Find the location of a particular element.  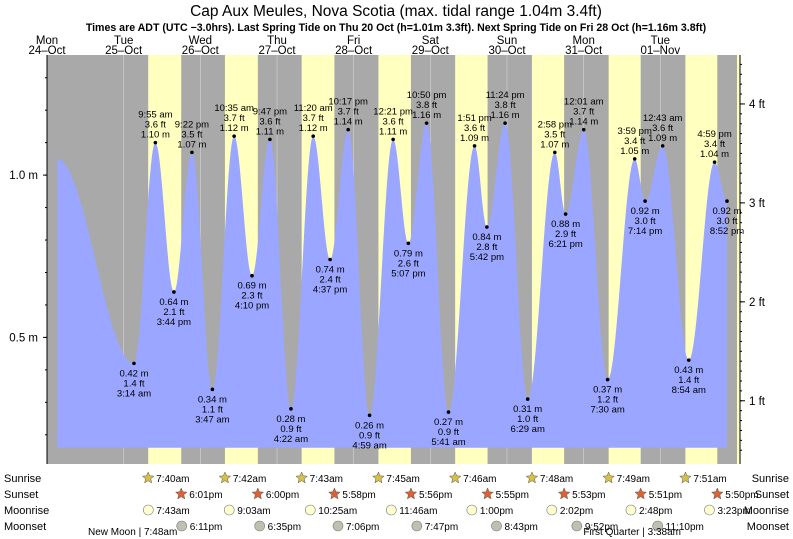

low-tide-label: 0.79 m is located at coordinates (408, 253).